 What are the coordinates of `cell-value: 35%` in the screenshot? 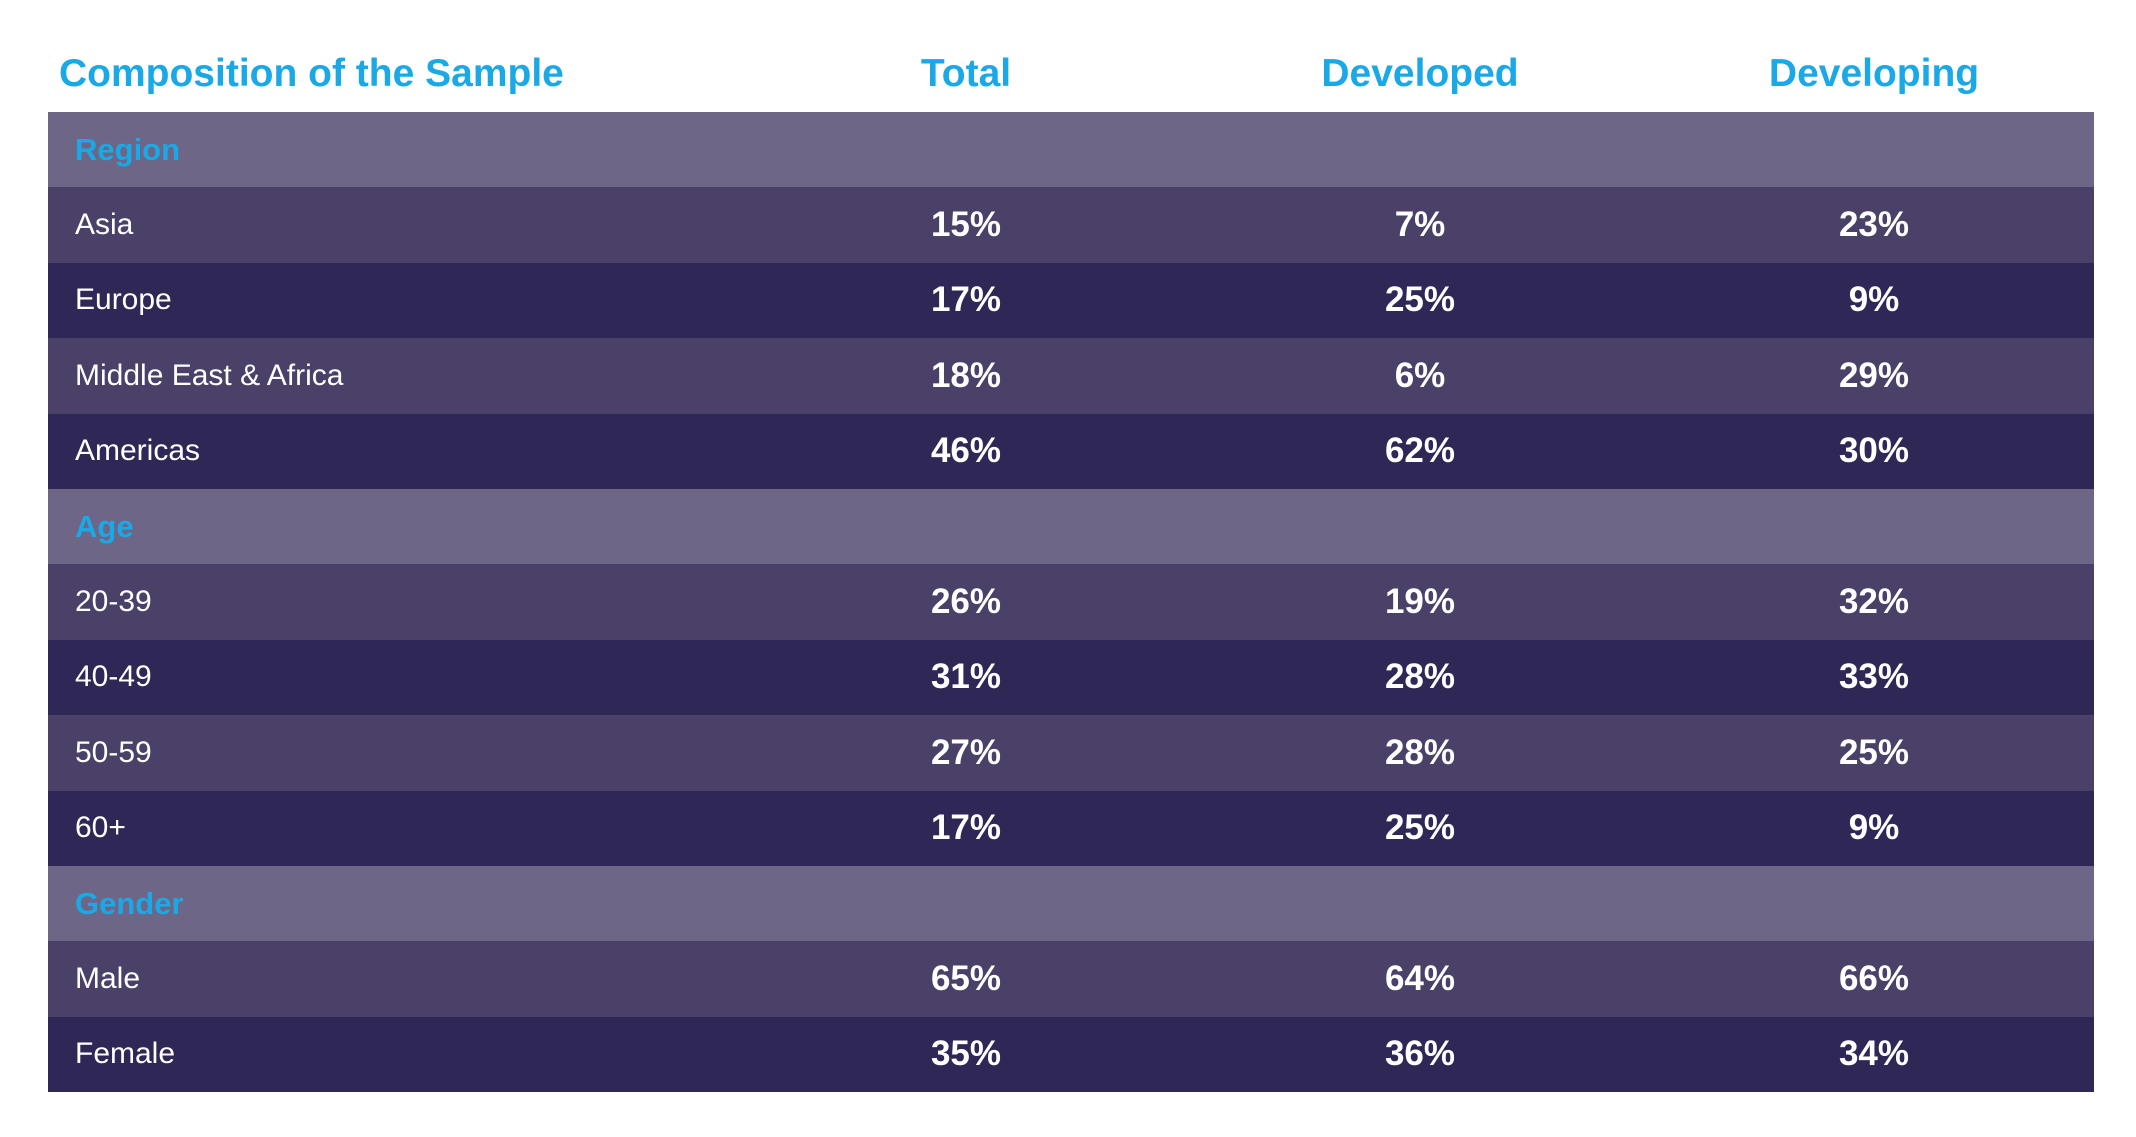 It's located at (966, 1054).